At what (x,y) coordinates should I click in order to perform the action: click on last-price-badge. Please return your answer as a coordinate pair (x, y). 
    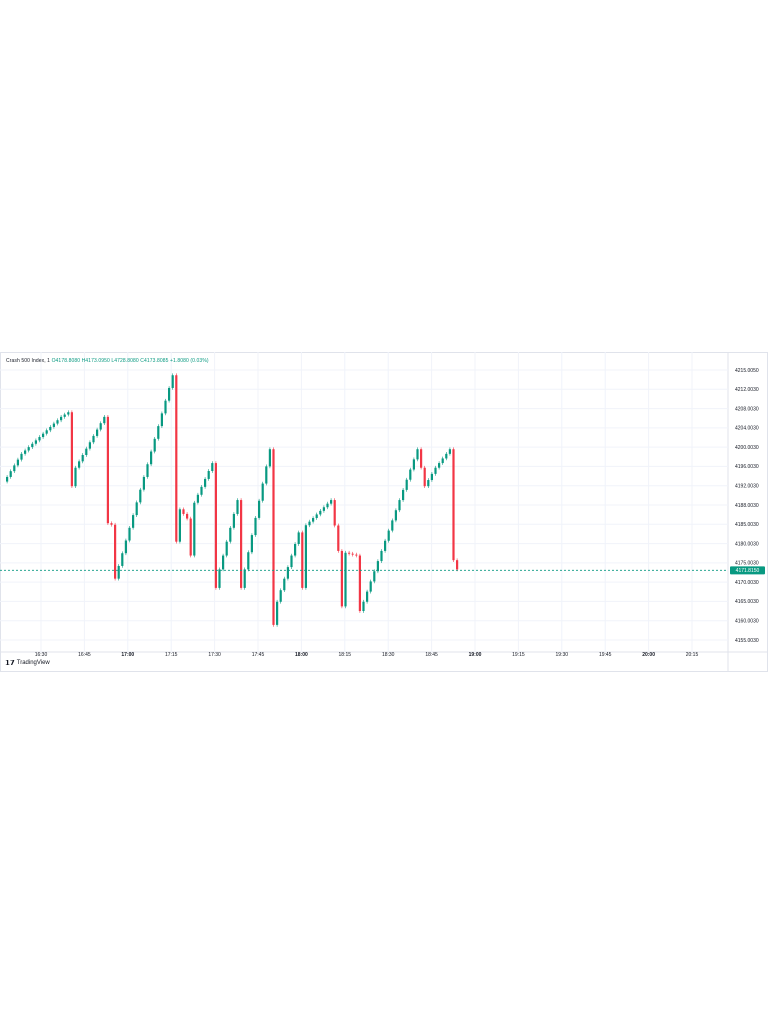
    Looking at the image, I should click on (747, 570).